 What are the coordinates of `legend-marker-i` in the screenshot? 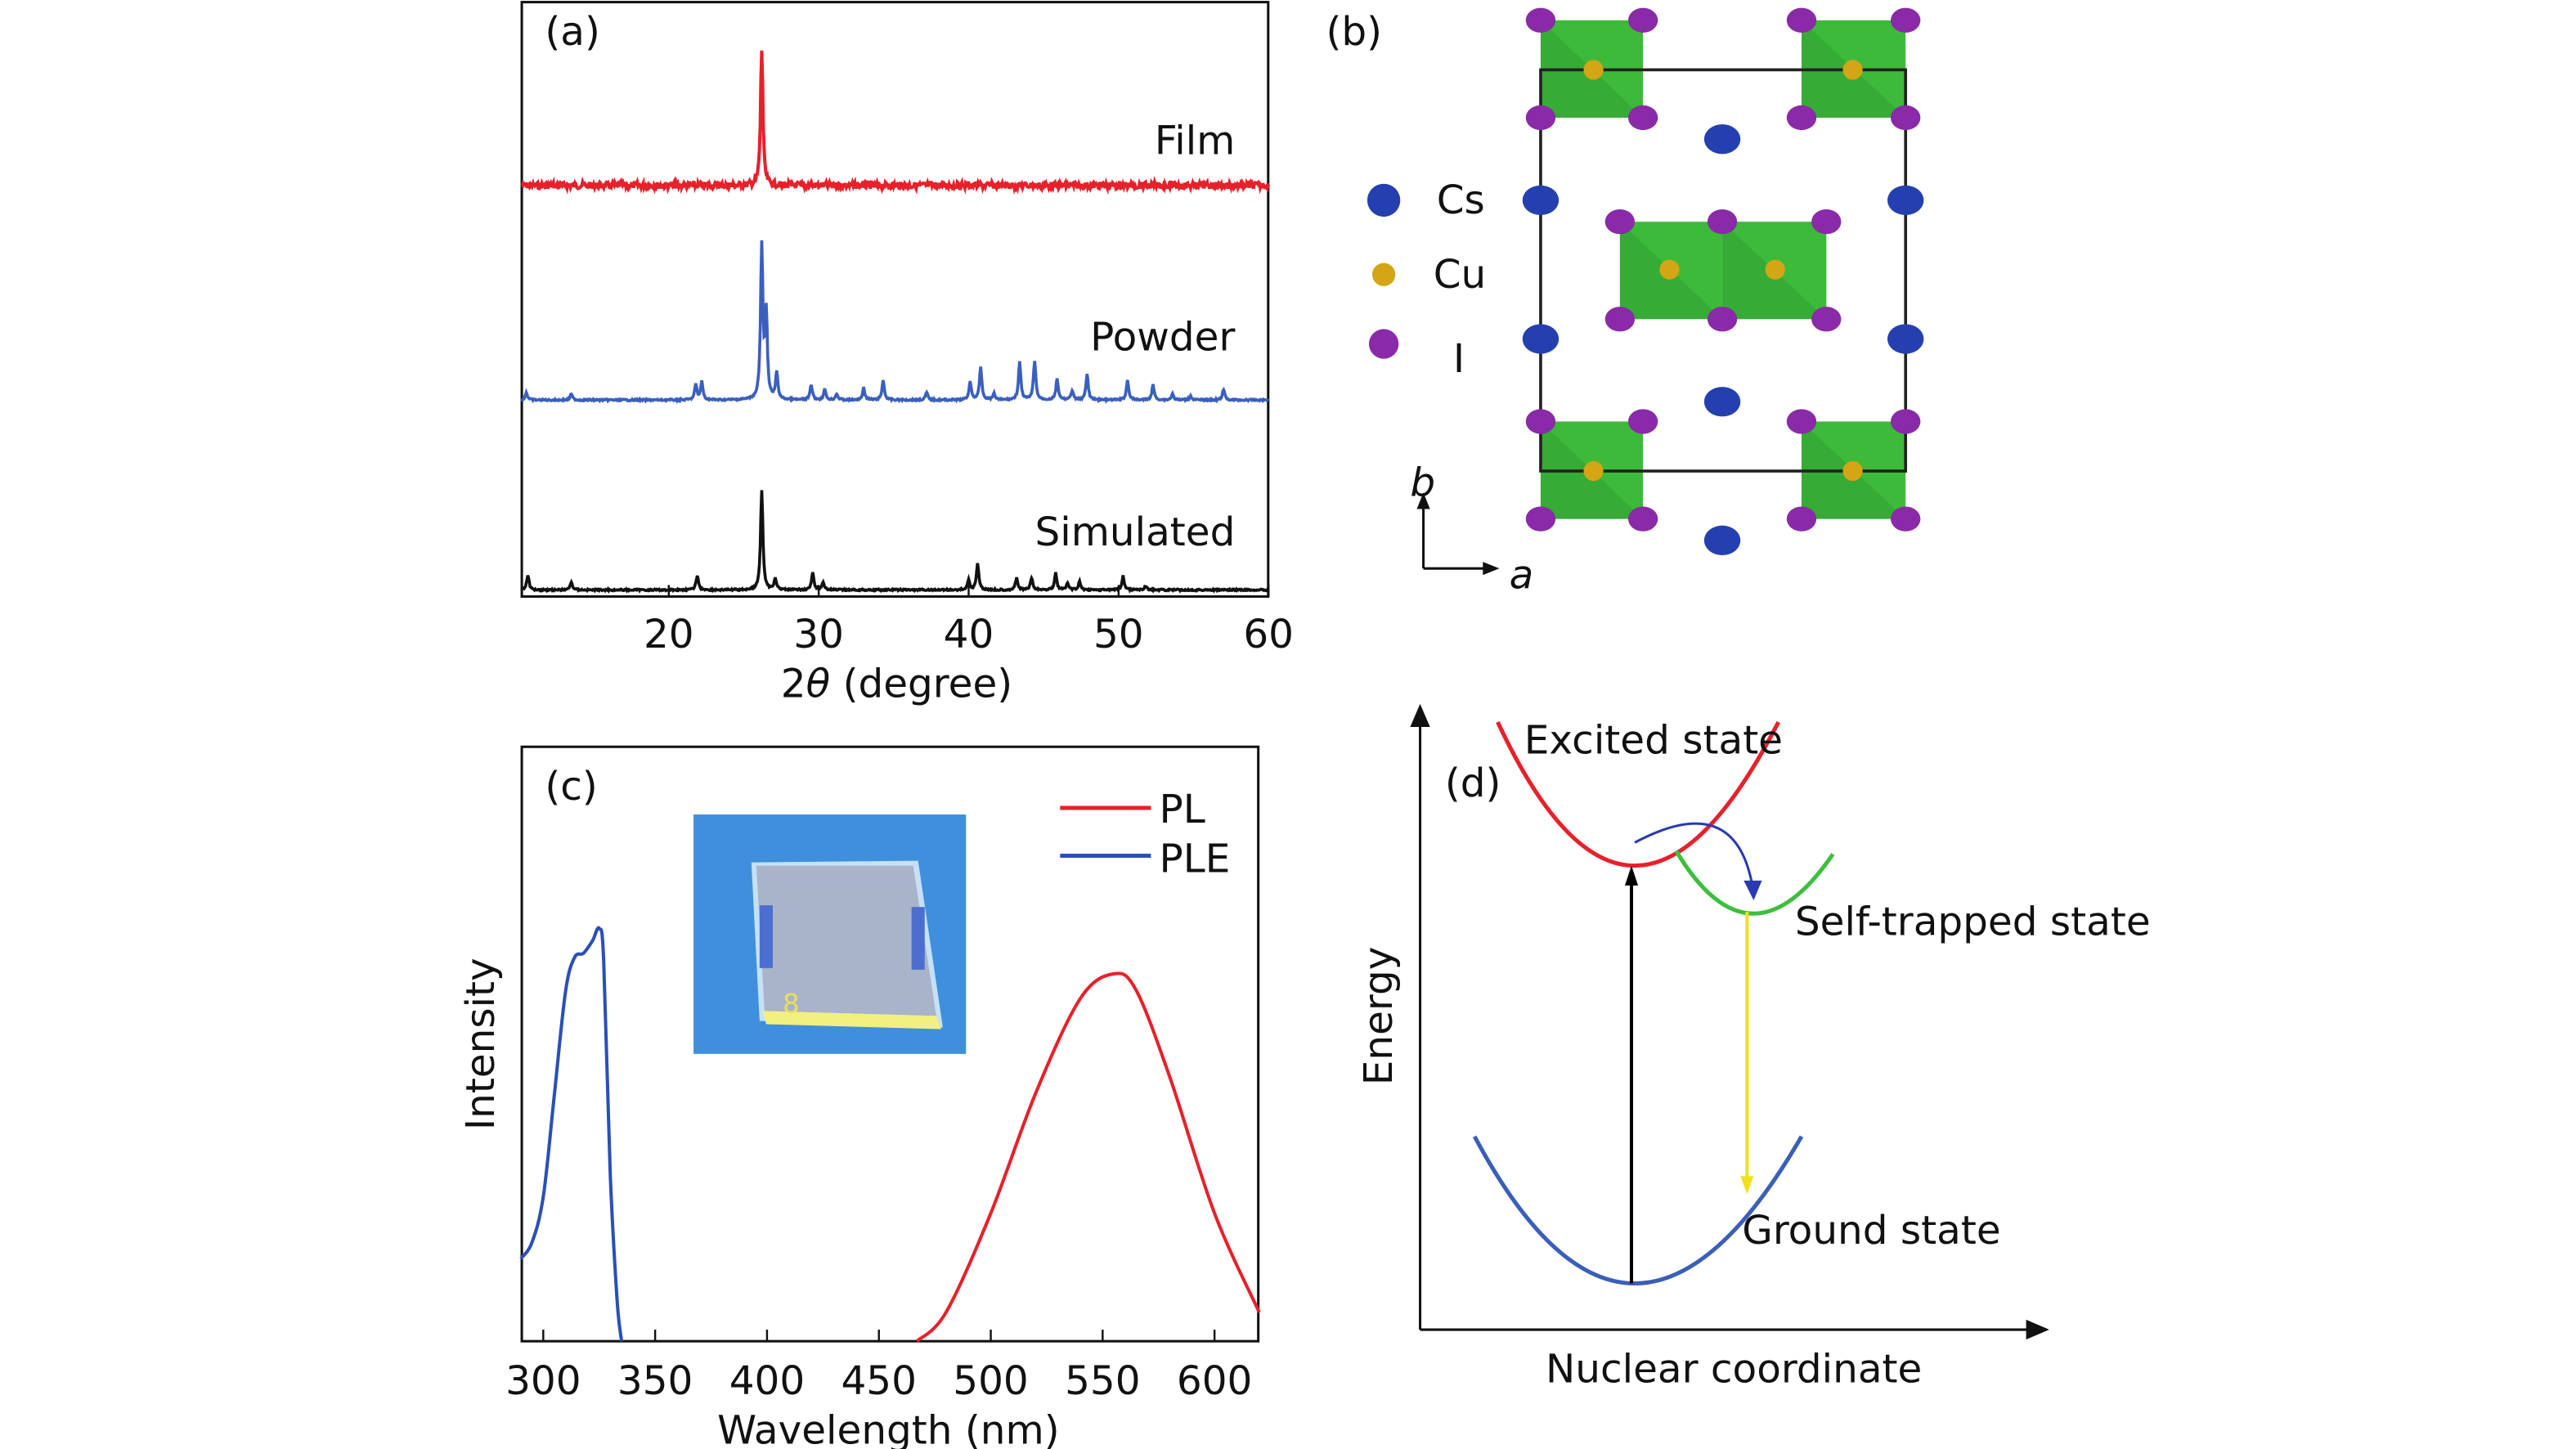 It's located at (1383, 344).